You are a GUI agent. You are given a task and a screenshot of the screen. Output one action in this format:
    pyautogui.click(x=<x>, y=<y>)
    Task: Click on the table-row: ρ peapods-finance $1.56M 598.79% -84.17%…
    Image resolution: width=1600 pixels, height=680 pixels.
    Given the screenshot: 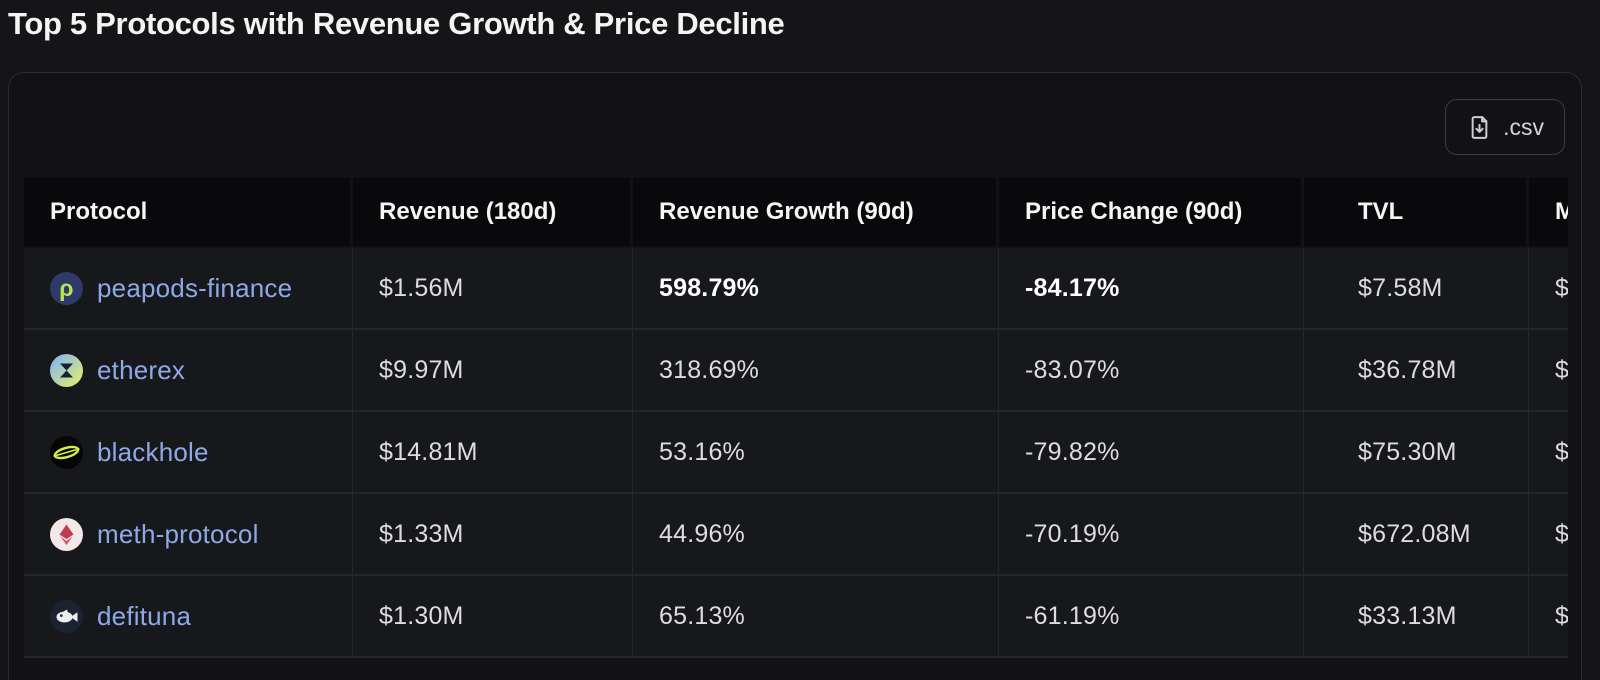 What is the action you would take?
    pyautogui.click(x=796, y=289)
    